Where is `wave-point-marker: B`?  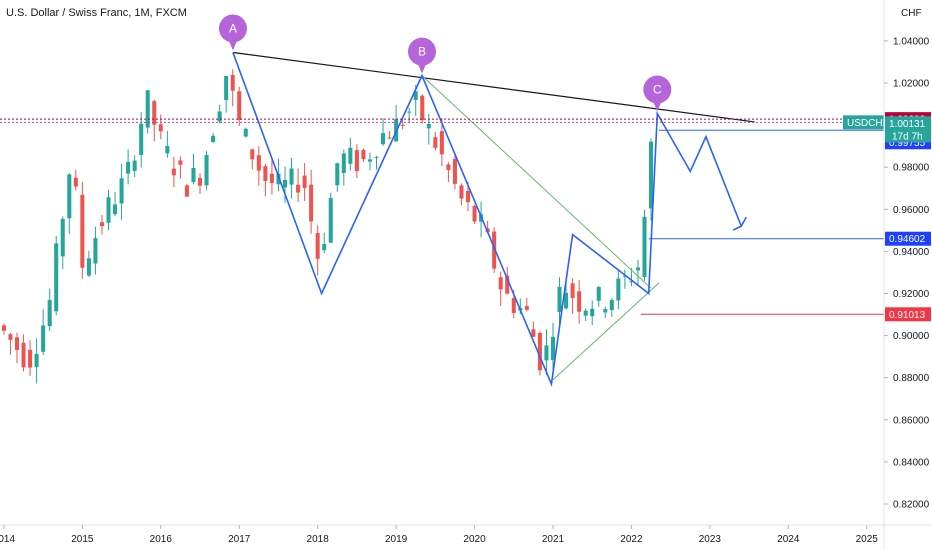 wave-point-marker: B is located at coordinates (421, 55).